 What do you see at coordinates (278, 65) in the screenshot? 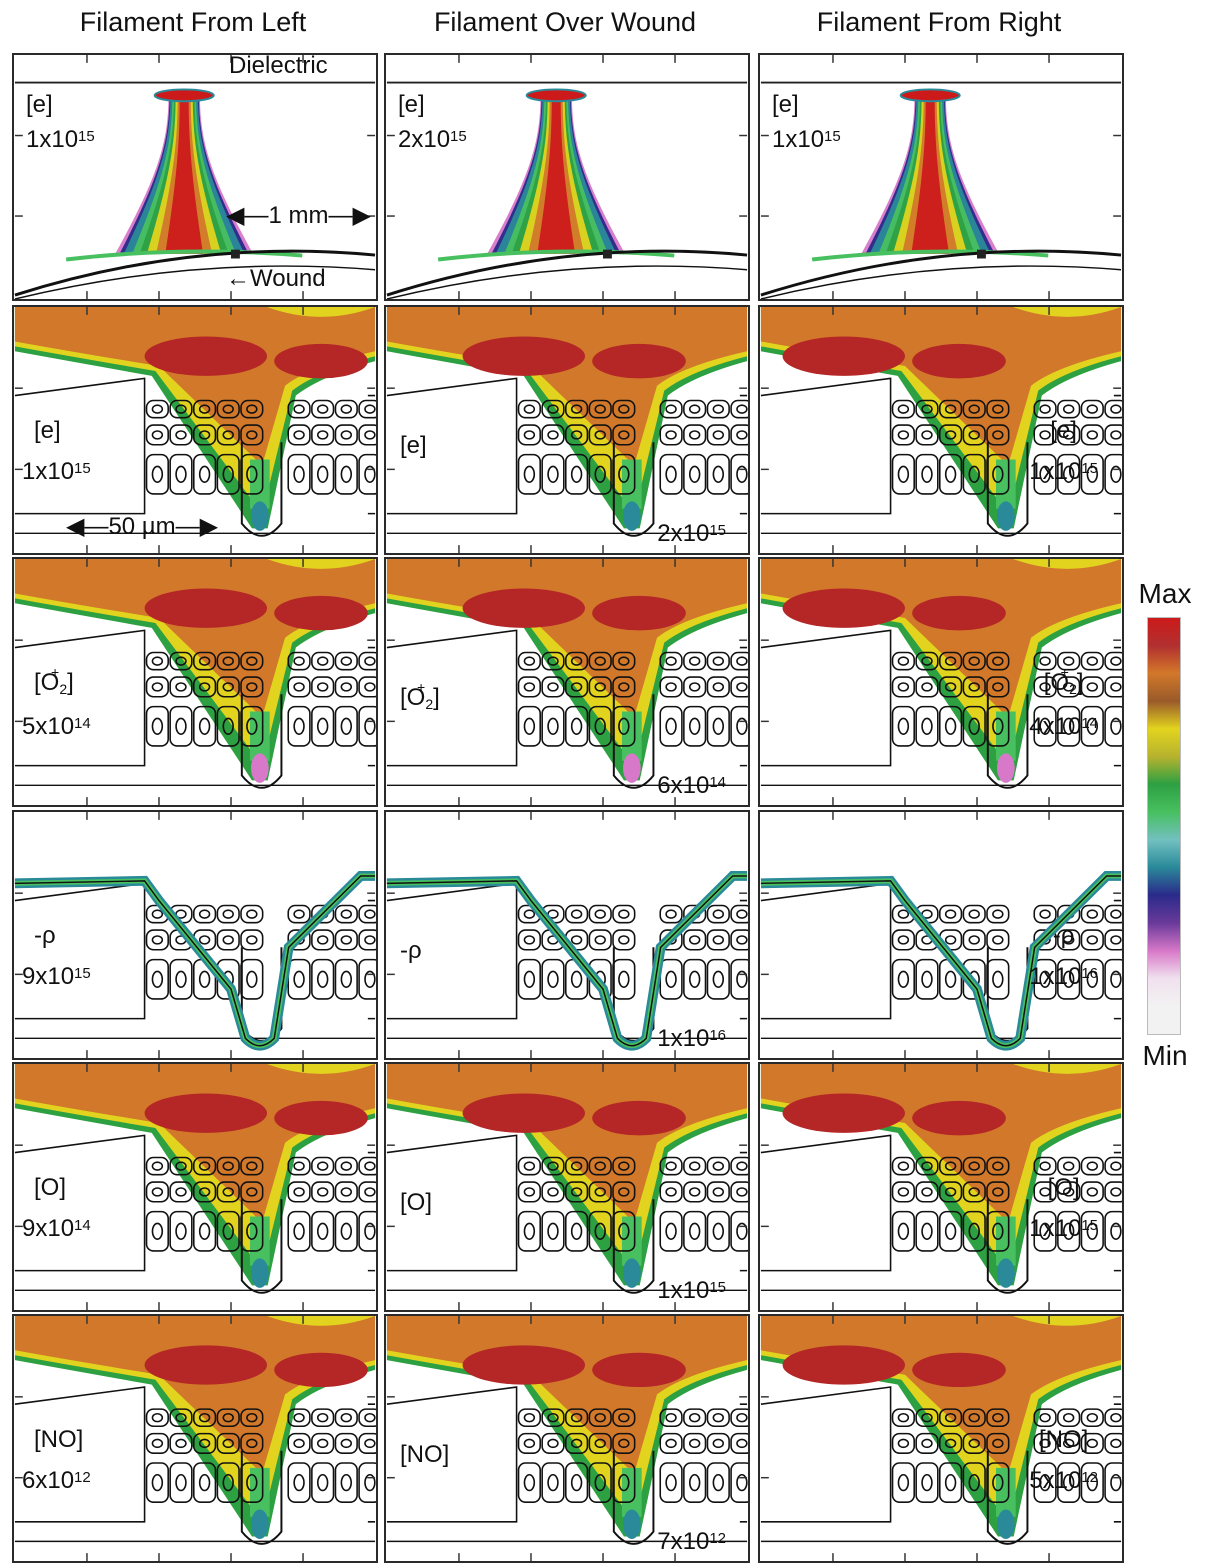
I see `dielectric-label: Dielectric` at bounding box center [278, 65].